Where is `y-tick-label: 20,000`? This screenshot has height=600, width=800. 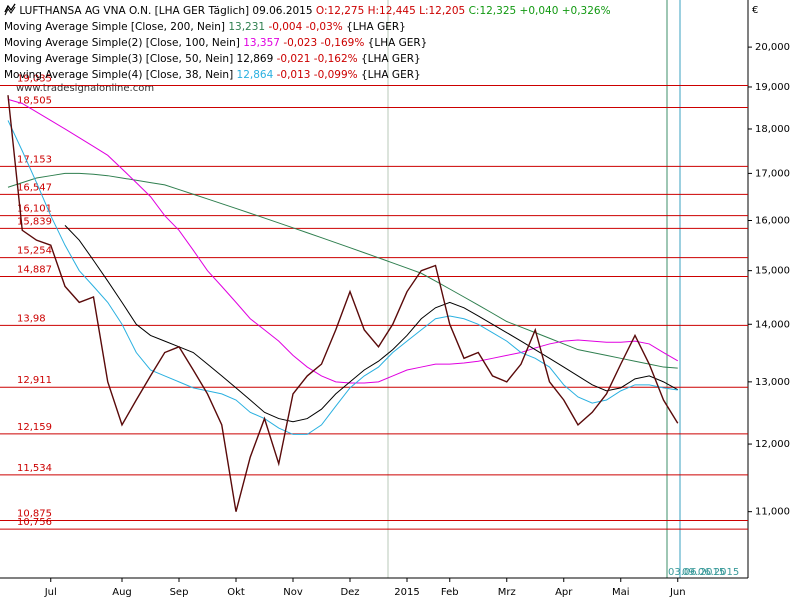
y-tick-label: 20,000 is located at coordinates (772, 47).